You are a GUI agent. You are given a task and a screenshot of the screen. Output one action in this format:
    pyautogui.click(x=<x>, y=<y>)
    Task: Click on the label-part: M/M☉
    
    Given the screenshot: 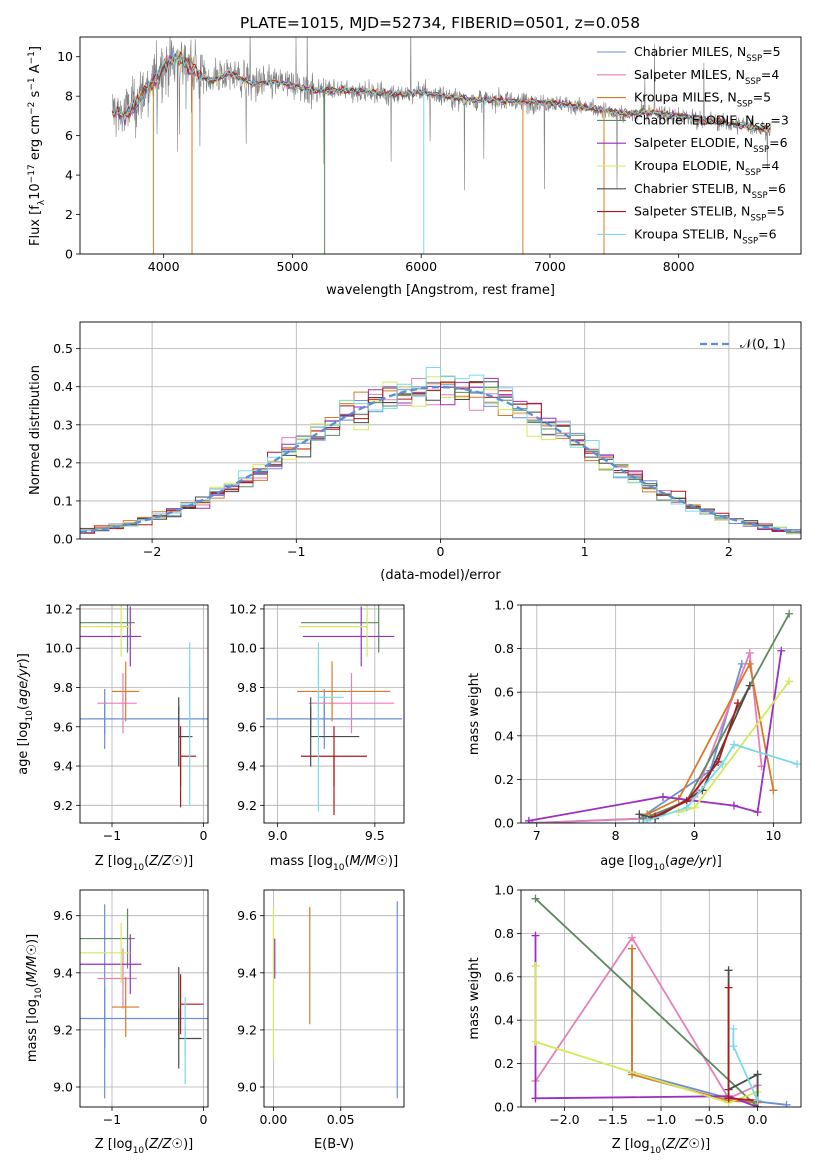 What is the action you would take?
    pyautogui.click(x=369, y=861)
    